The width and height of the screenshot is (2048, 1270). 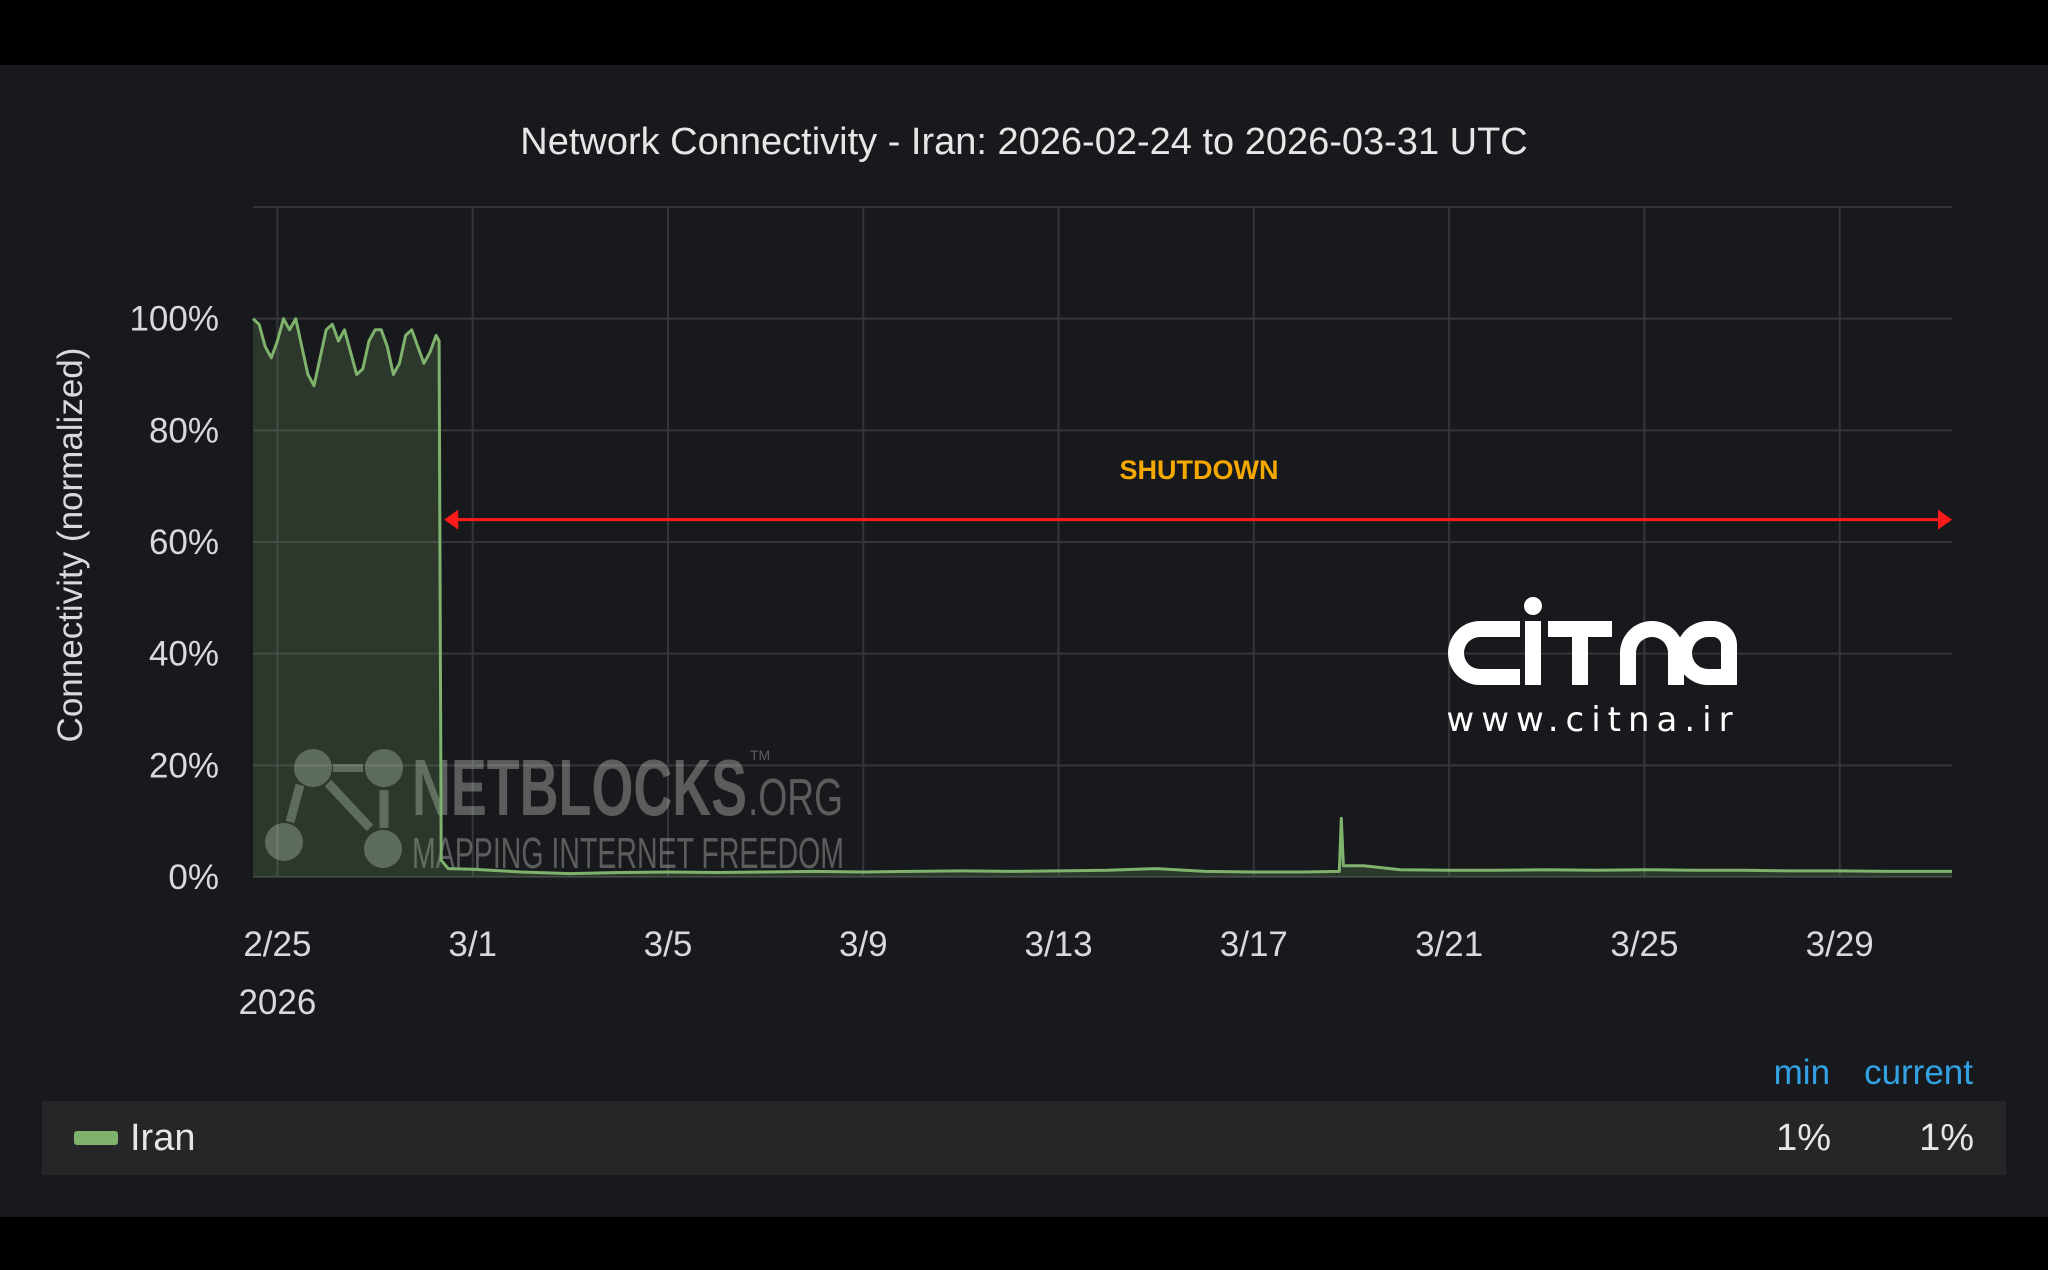 I want to click on legend-swatch, so click(x=96, y=1138).